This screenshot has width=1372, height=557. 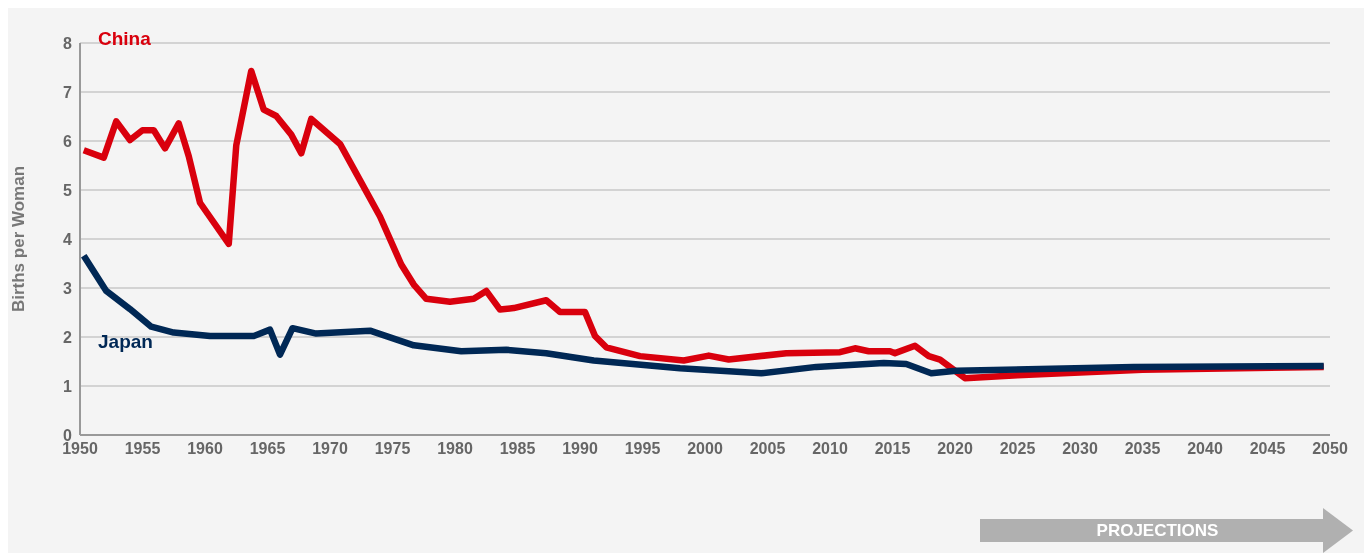 What do you see at coordinates (767, 449) in the screenshot?
I see `x-tick-label: 2005` at bounding box center [767, 449].